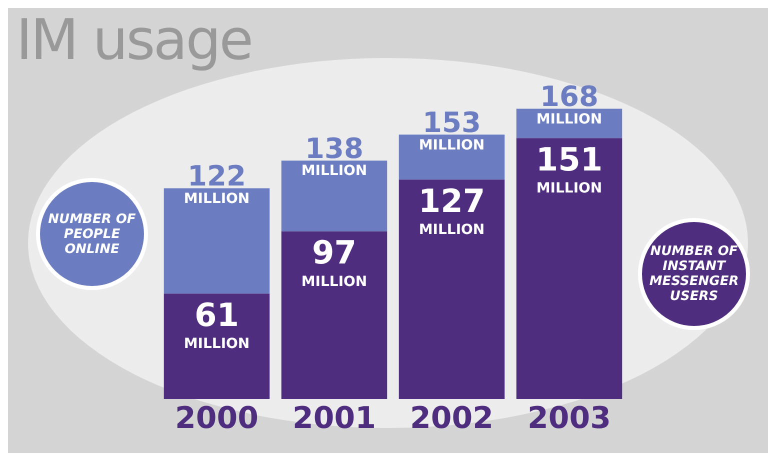 This screenshot has width=776, height=463. Describe the element at coordinates (217, 324) in the screenshot. I see `data-label: 61 MILLION` at that location.